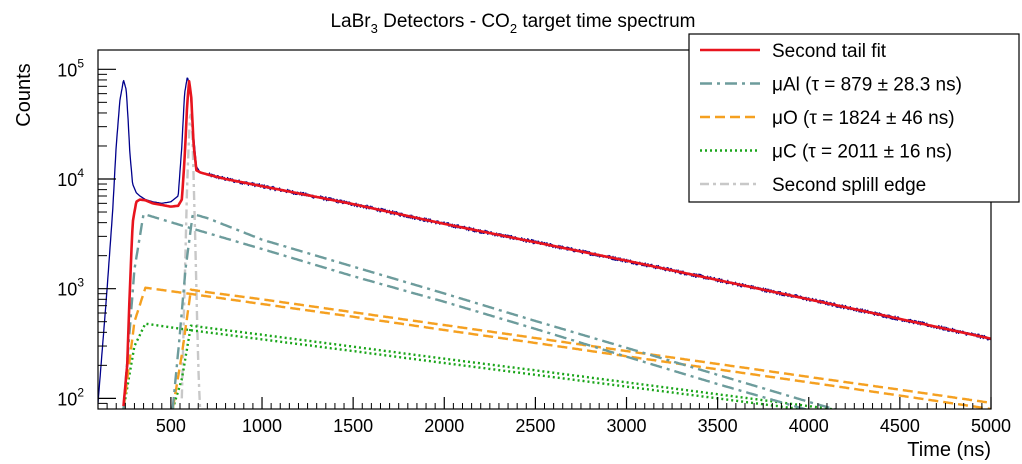  I want to click on y-tick-label: 10⁴, so click(70, 178).